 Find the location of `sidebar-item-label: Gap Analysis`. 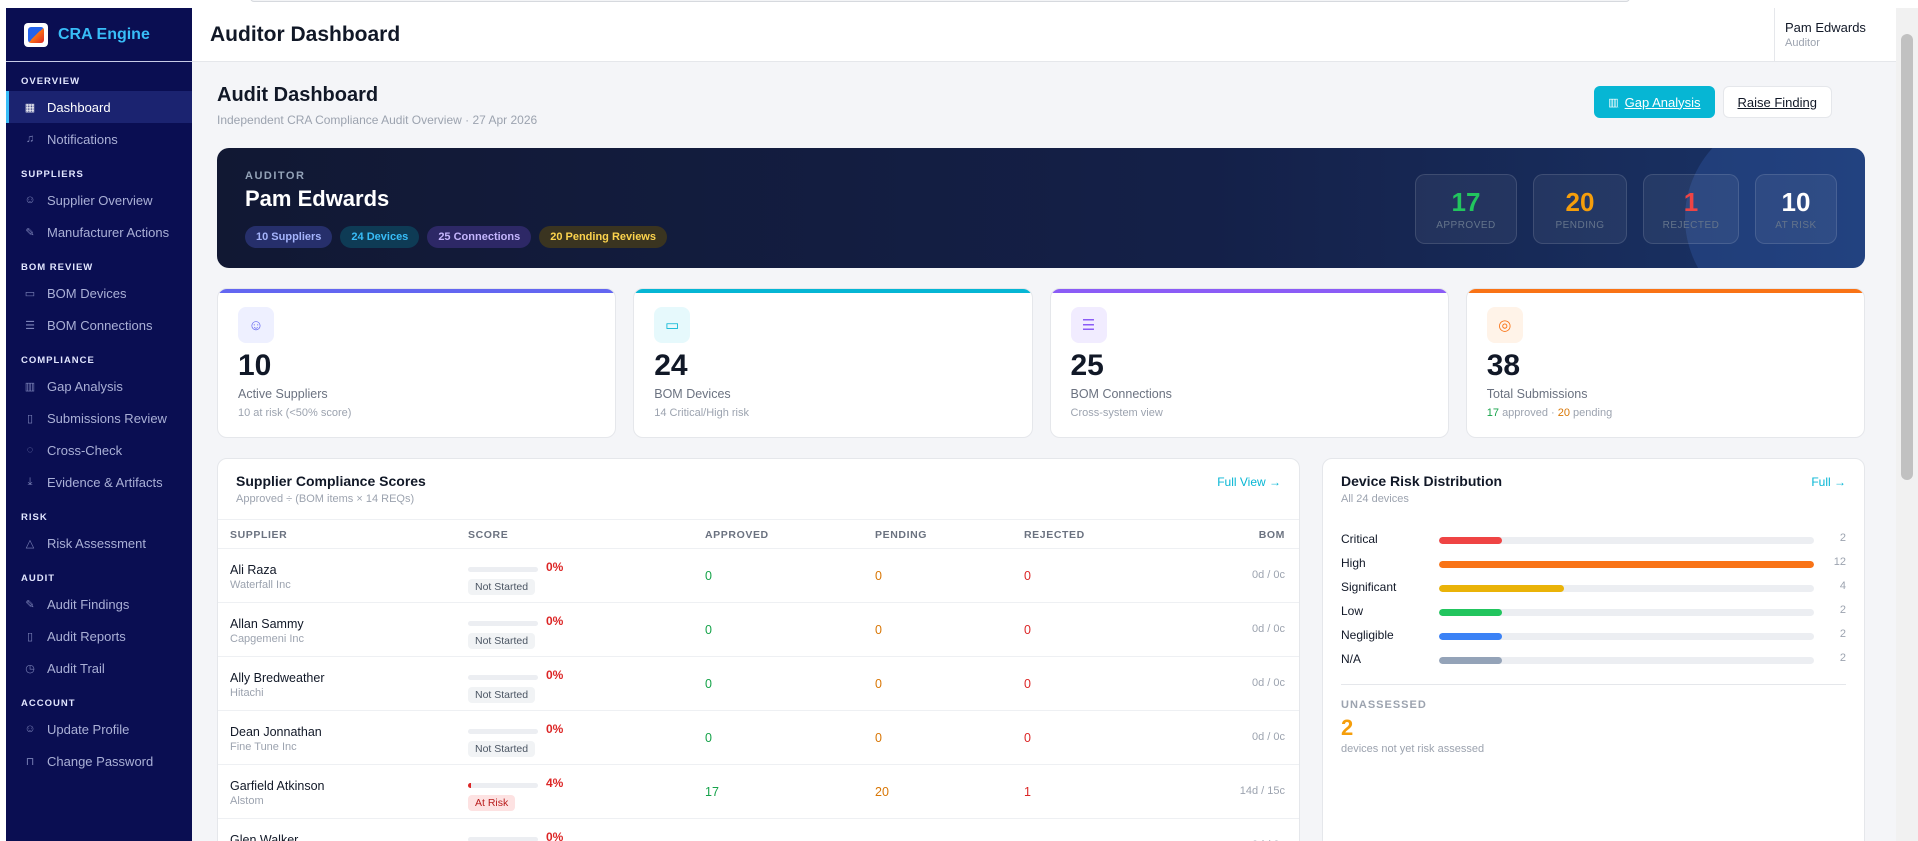

sidebar-item-label: Gap Analysis is located at coordinates (85, 386).